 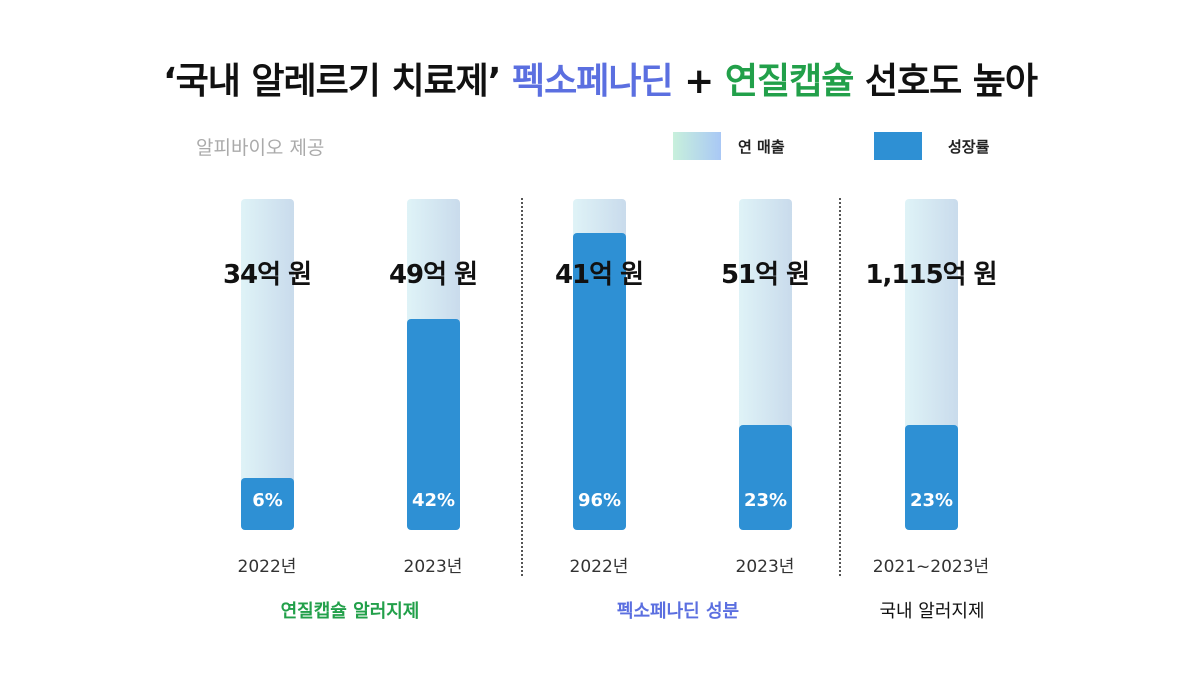 What do you see at coordinates (678, 611) in the screenshot?
I see `group-label: 펙소페나딘 성분` at bounding box center [678, 611].